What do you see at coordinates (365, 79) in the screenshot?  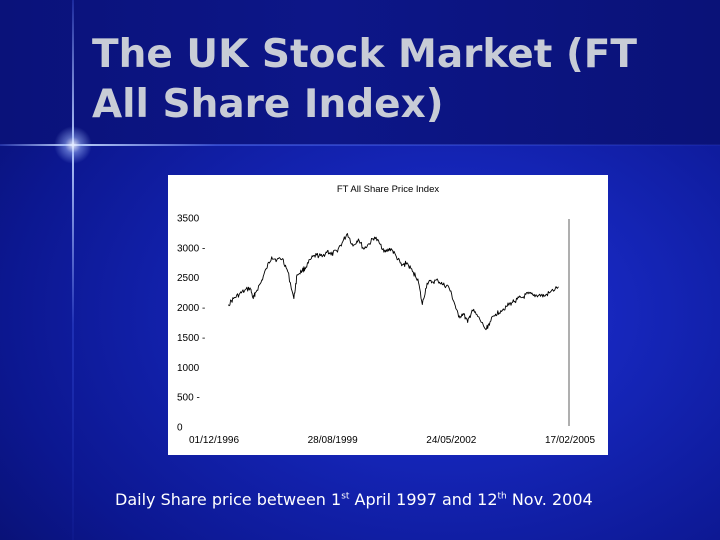 I see `slide-title: The UK Stock Market (FT All Share Index)` at bounding box center [365, 79].